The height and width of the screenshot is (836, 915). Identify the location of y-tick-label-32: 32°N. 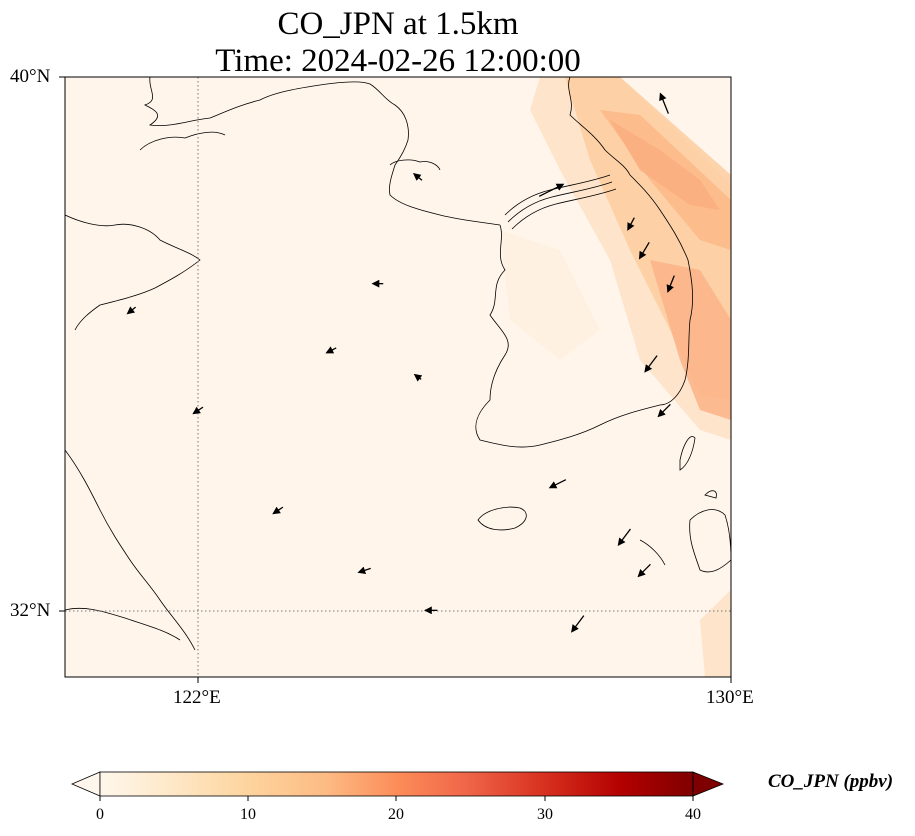
(30, 610).